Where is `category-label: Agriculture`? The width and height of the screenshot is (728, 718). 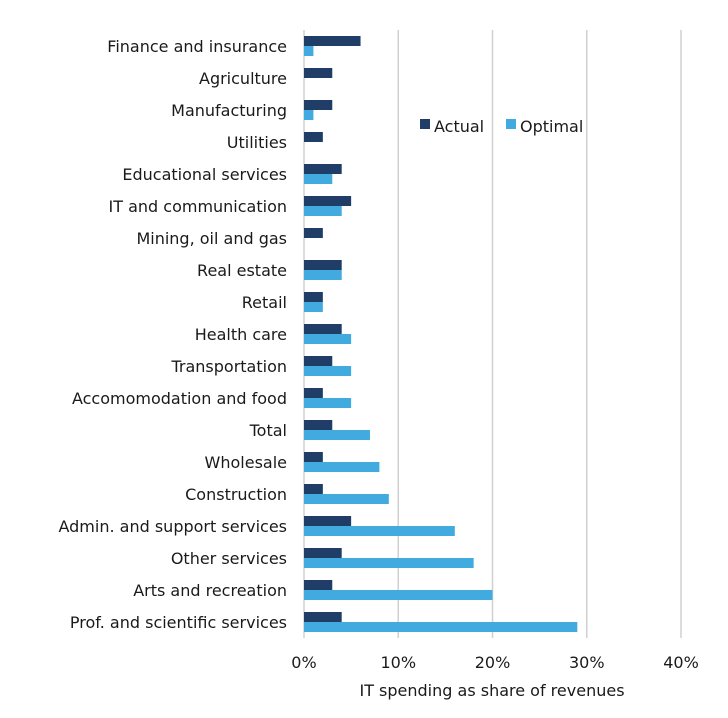
category-label: Agriculture is located at coordinates (243, 78).